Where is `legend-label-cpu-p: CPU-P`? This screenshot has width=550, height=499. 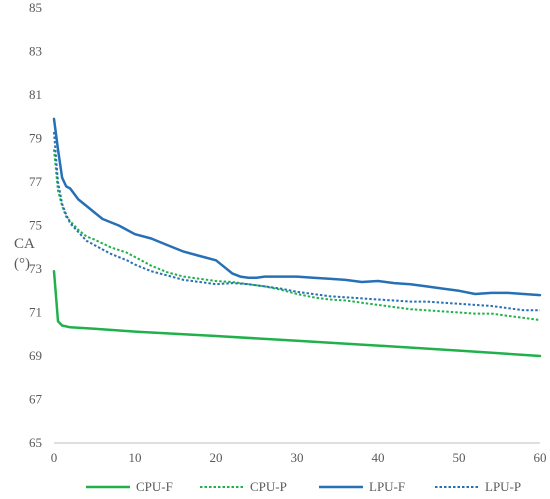
legend-label-cpu-p: CPU-P is located at coordinates (268, 486).